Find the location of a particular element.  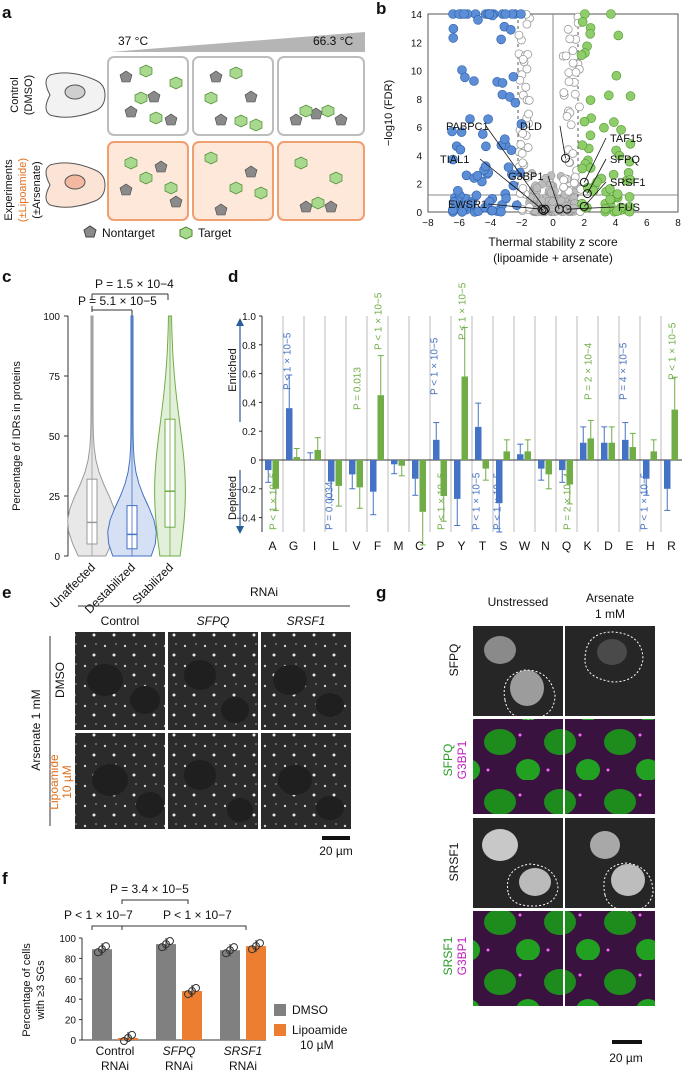

volcano-annotation: PABPC1 is located at coordinates (467, 127).